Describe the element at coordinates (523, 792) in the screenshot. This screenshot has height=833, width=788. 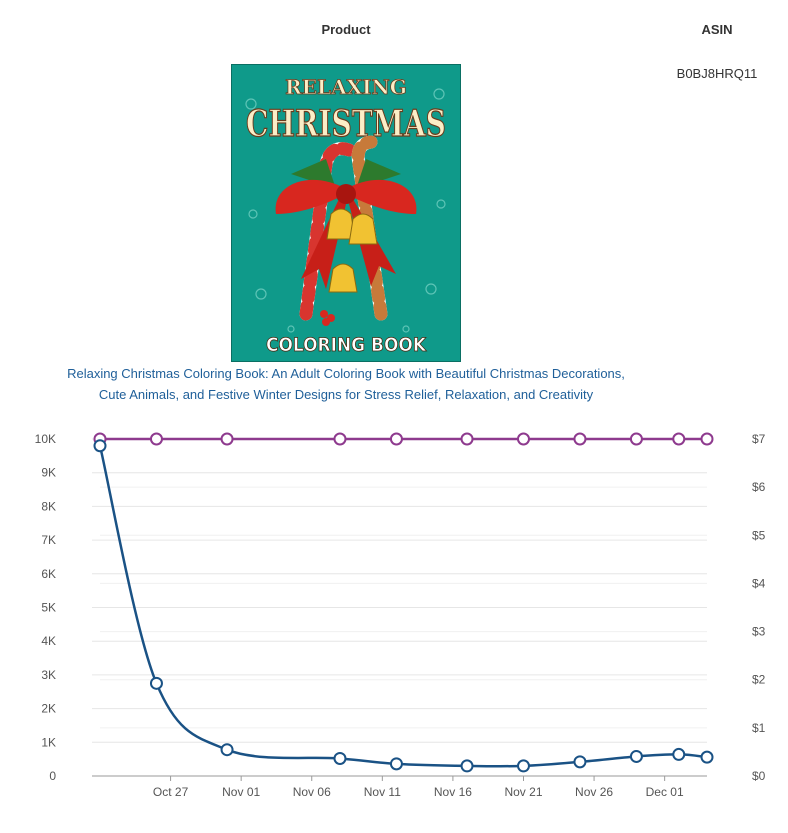
I see `x-tick-label: Nov 21` at that location.